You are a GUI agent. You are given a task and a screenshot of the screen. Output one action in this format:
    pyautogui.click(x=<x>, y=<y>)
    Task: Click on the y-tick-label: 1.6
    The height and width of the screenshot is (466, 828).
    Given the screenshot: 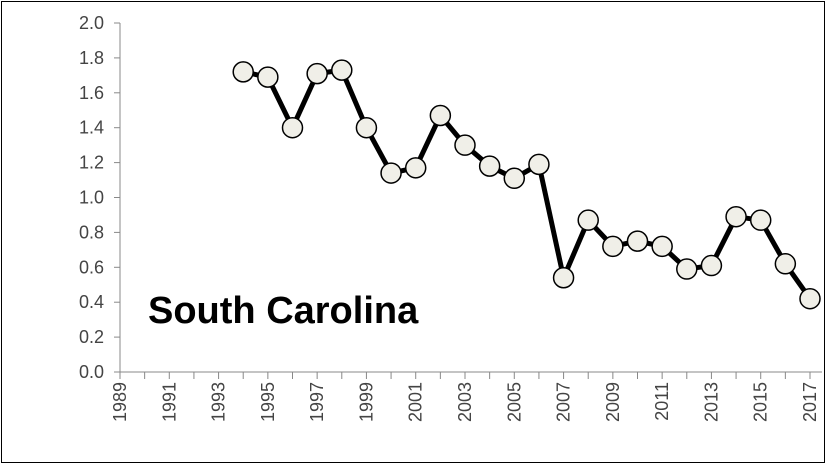 What is the action you would take?
    pyautogui.click(x=91, y=93)
    